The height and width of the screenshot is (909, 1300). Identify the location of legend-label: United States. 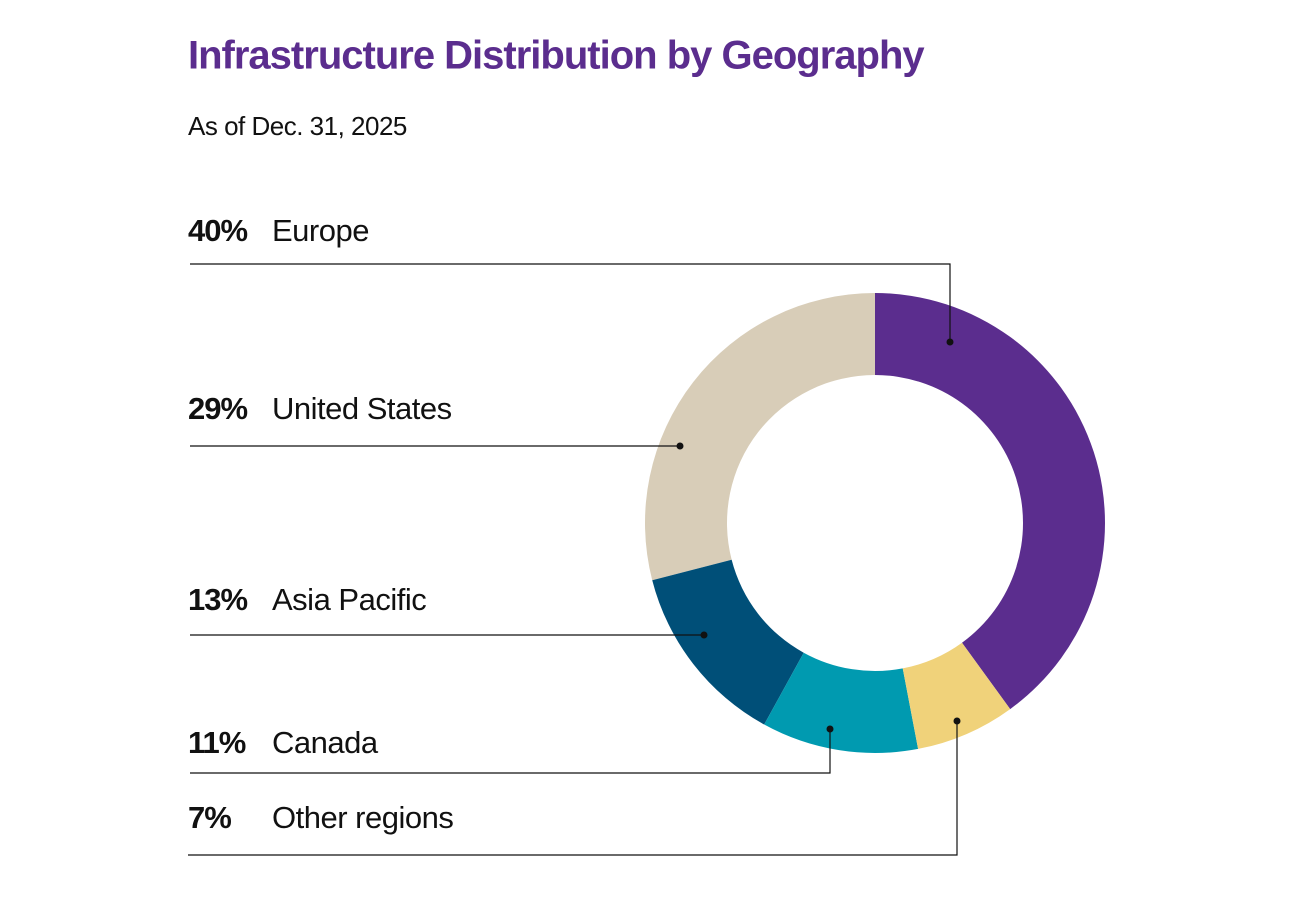
(362, 408).